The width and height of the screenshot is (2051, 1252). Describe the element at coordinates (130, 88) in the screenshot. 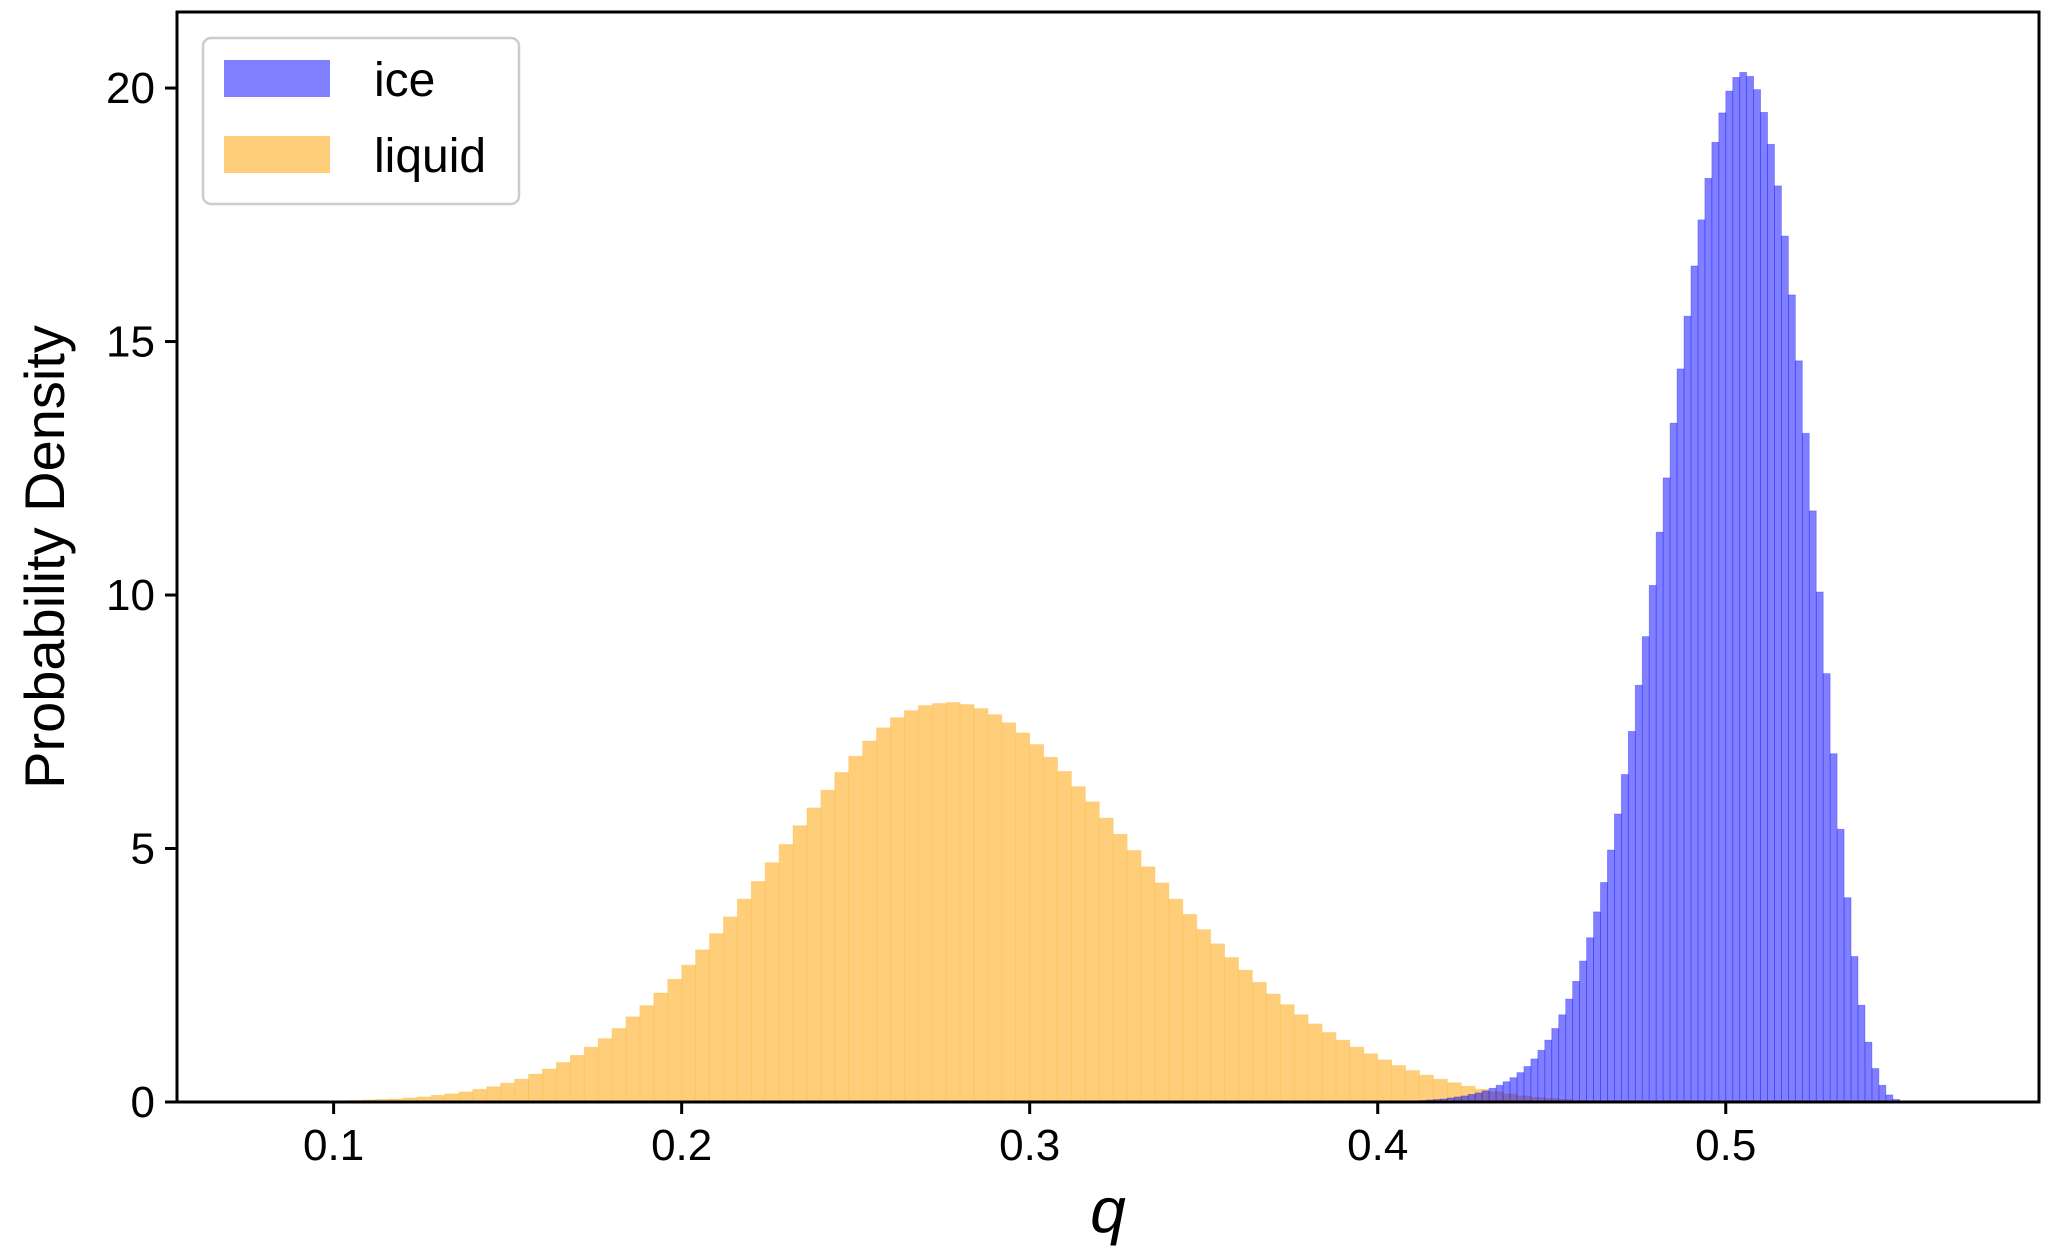

I see `y-tick-label: 20` at that location.